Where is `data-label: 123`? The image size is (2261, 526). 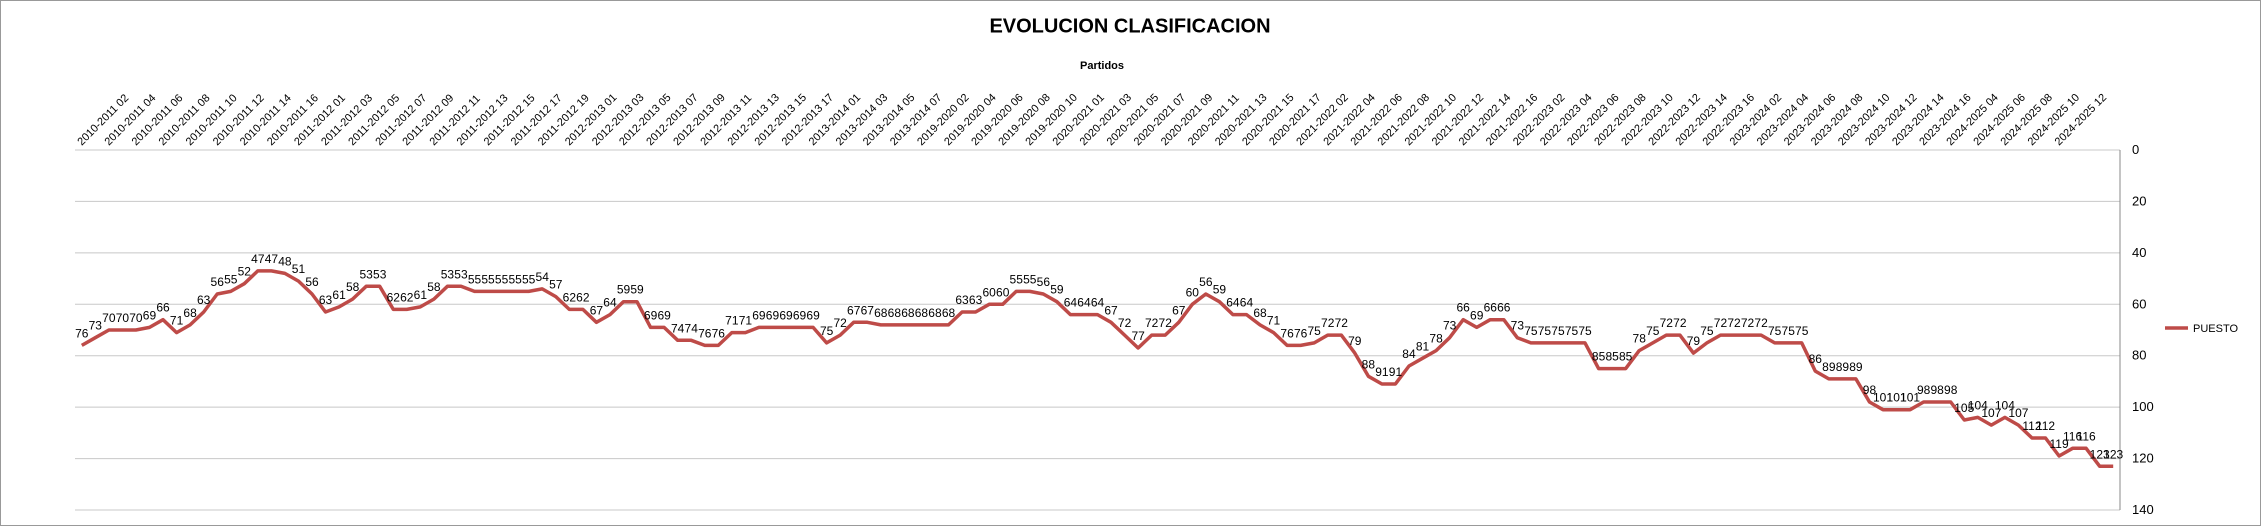 data-label: 123 is located at coordinates (2113, 454).